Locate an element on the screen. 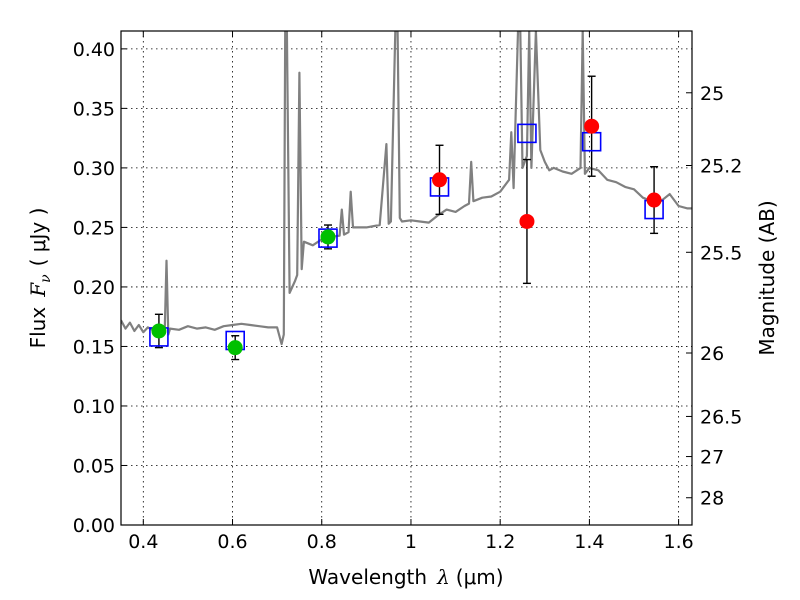  right-axis-ticks: 25 25.2 25.5 26 26.5 27 28 is located at coordinates (714, 296).